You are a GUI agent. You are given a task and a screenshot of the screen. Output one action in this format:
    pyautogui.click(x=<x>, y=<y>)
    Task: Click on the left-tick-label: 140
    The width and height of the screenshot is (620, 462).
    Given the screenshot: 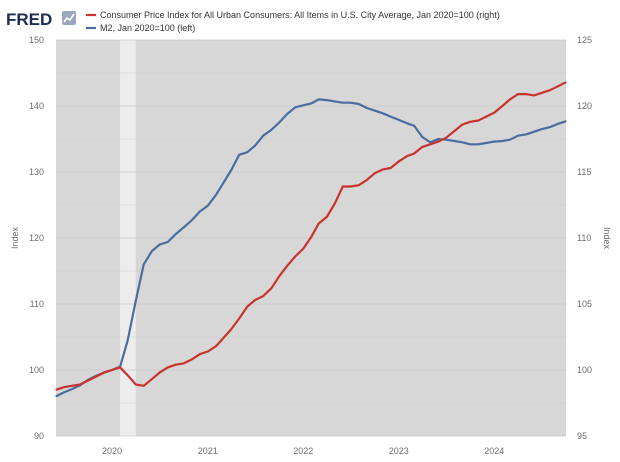 What is the action you would take?
    pyautogui.click(x=36, y=106)
    